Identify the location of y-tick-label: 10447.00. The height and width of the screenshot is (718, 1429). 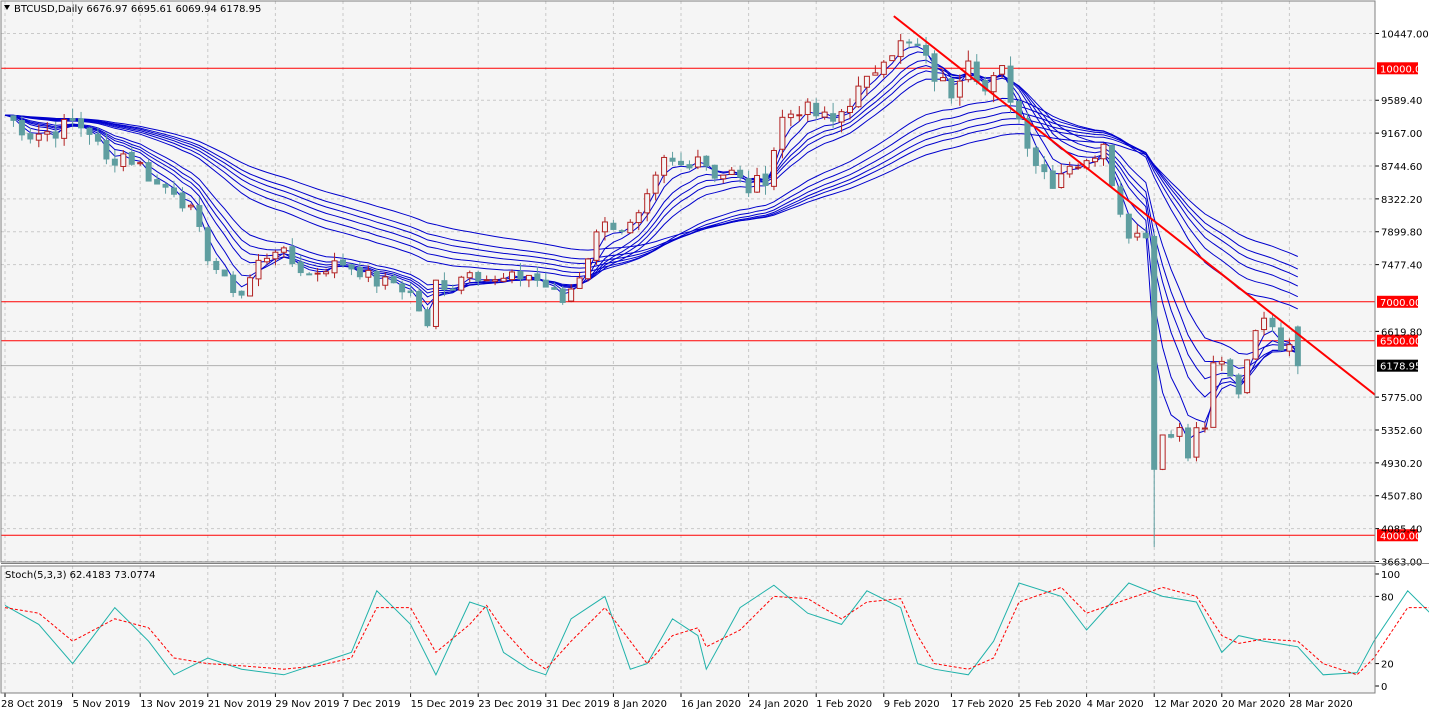
(1405, 35).